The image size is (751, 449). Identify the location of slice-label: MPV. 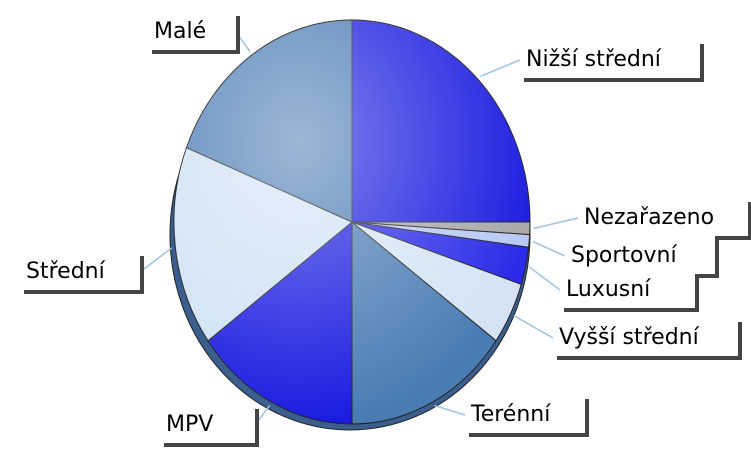
(189, 424).